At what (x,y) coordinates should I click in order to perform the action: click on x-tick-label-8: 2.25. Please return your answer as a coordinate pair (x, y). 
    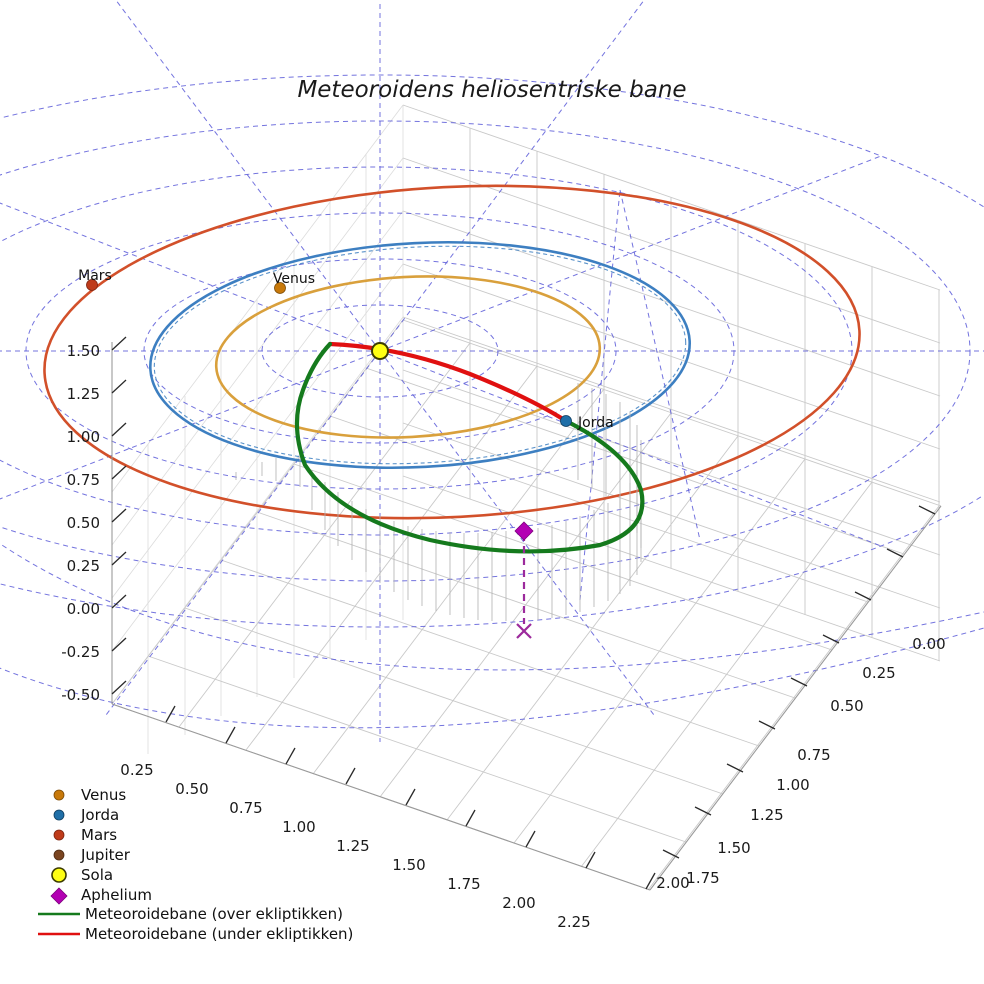
    Looking at the image, I should click on (573, 922).